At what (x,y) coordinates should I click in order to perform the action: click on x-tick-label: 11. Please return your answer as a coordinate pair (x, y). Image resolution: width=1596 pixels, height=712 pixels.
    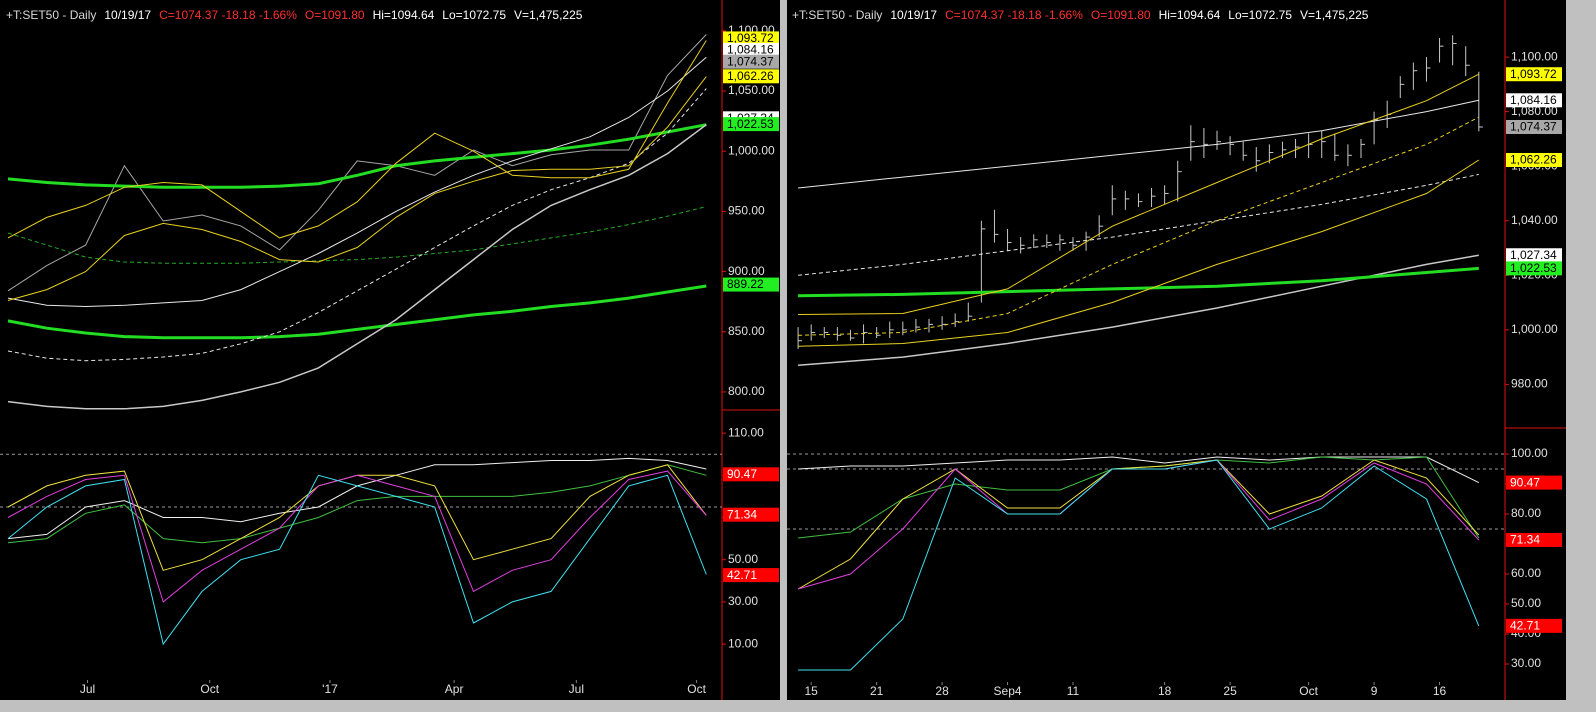
    Looking at the image, I should click on (1073, 691).